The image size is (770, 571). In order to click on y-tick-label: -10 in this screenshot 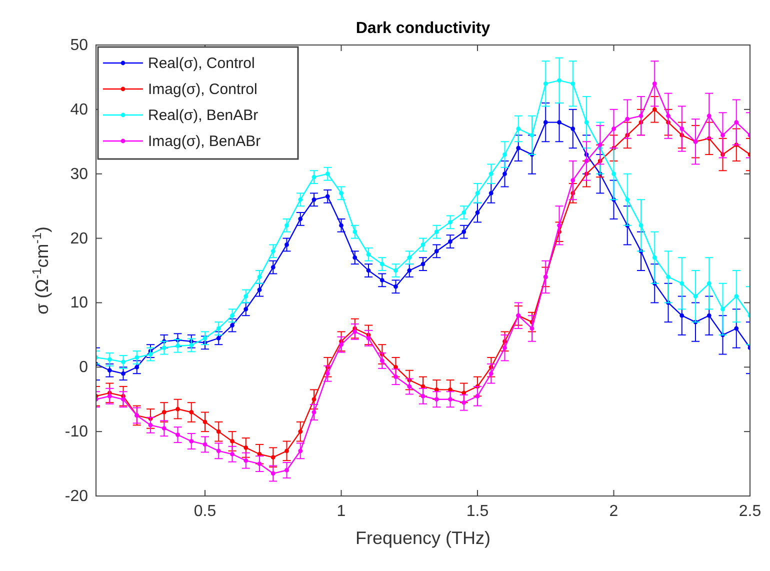, I will do `click(76, 432)`.